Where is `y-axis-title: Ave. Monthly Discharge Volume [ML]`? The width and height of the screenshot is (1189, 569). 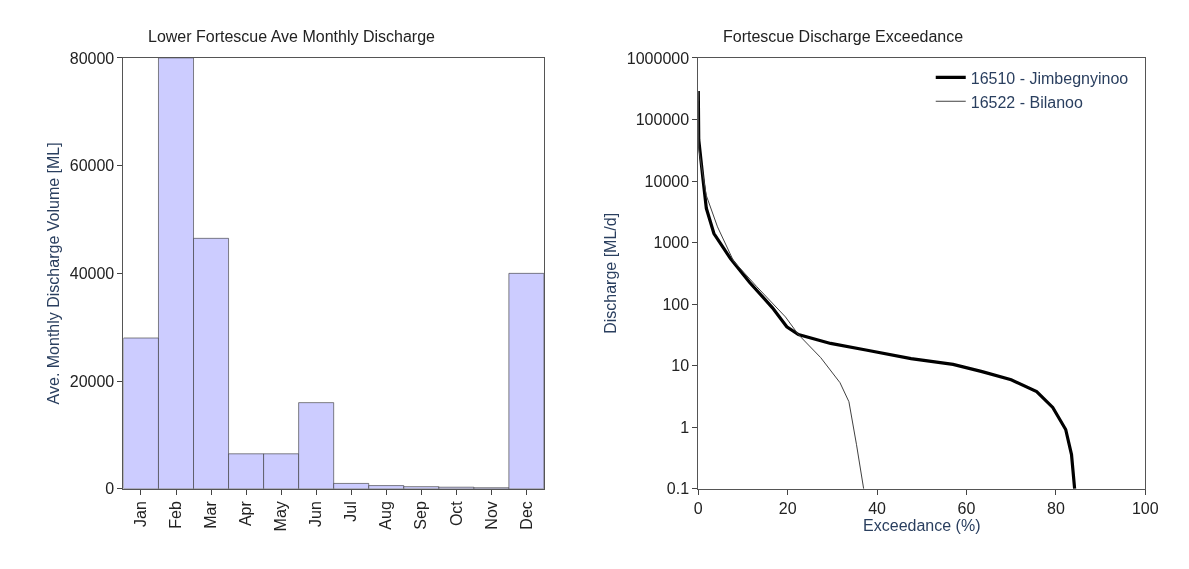
y-axis-title: Ave. Monthly Discharge Volume [ML] is located at coordinates (53, 273).